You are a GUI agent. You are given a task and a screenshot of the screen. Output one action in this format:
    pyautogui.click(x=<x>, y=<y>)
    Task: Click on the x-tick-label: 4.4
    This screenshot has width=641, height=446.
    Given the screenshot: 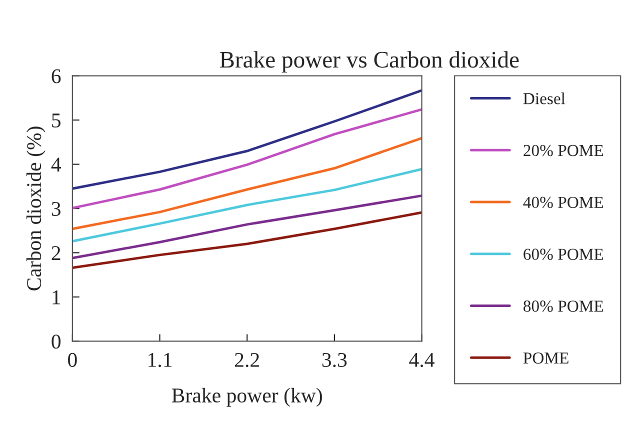 What is the action you would take?
    pyautogui.click(x=421, y=360)
    